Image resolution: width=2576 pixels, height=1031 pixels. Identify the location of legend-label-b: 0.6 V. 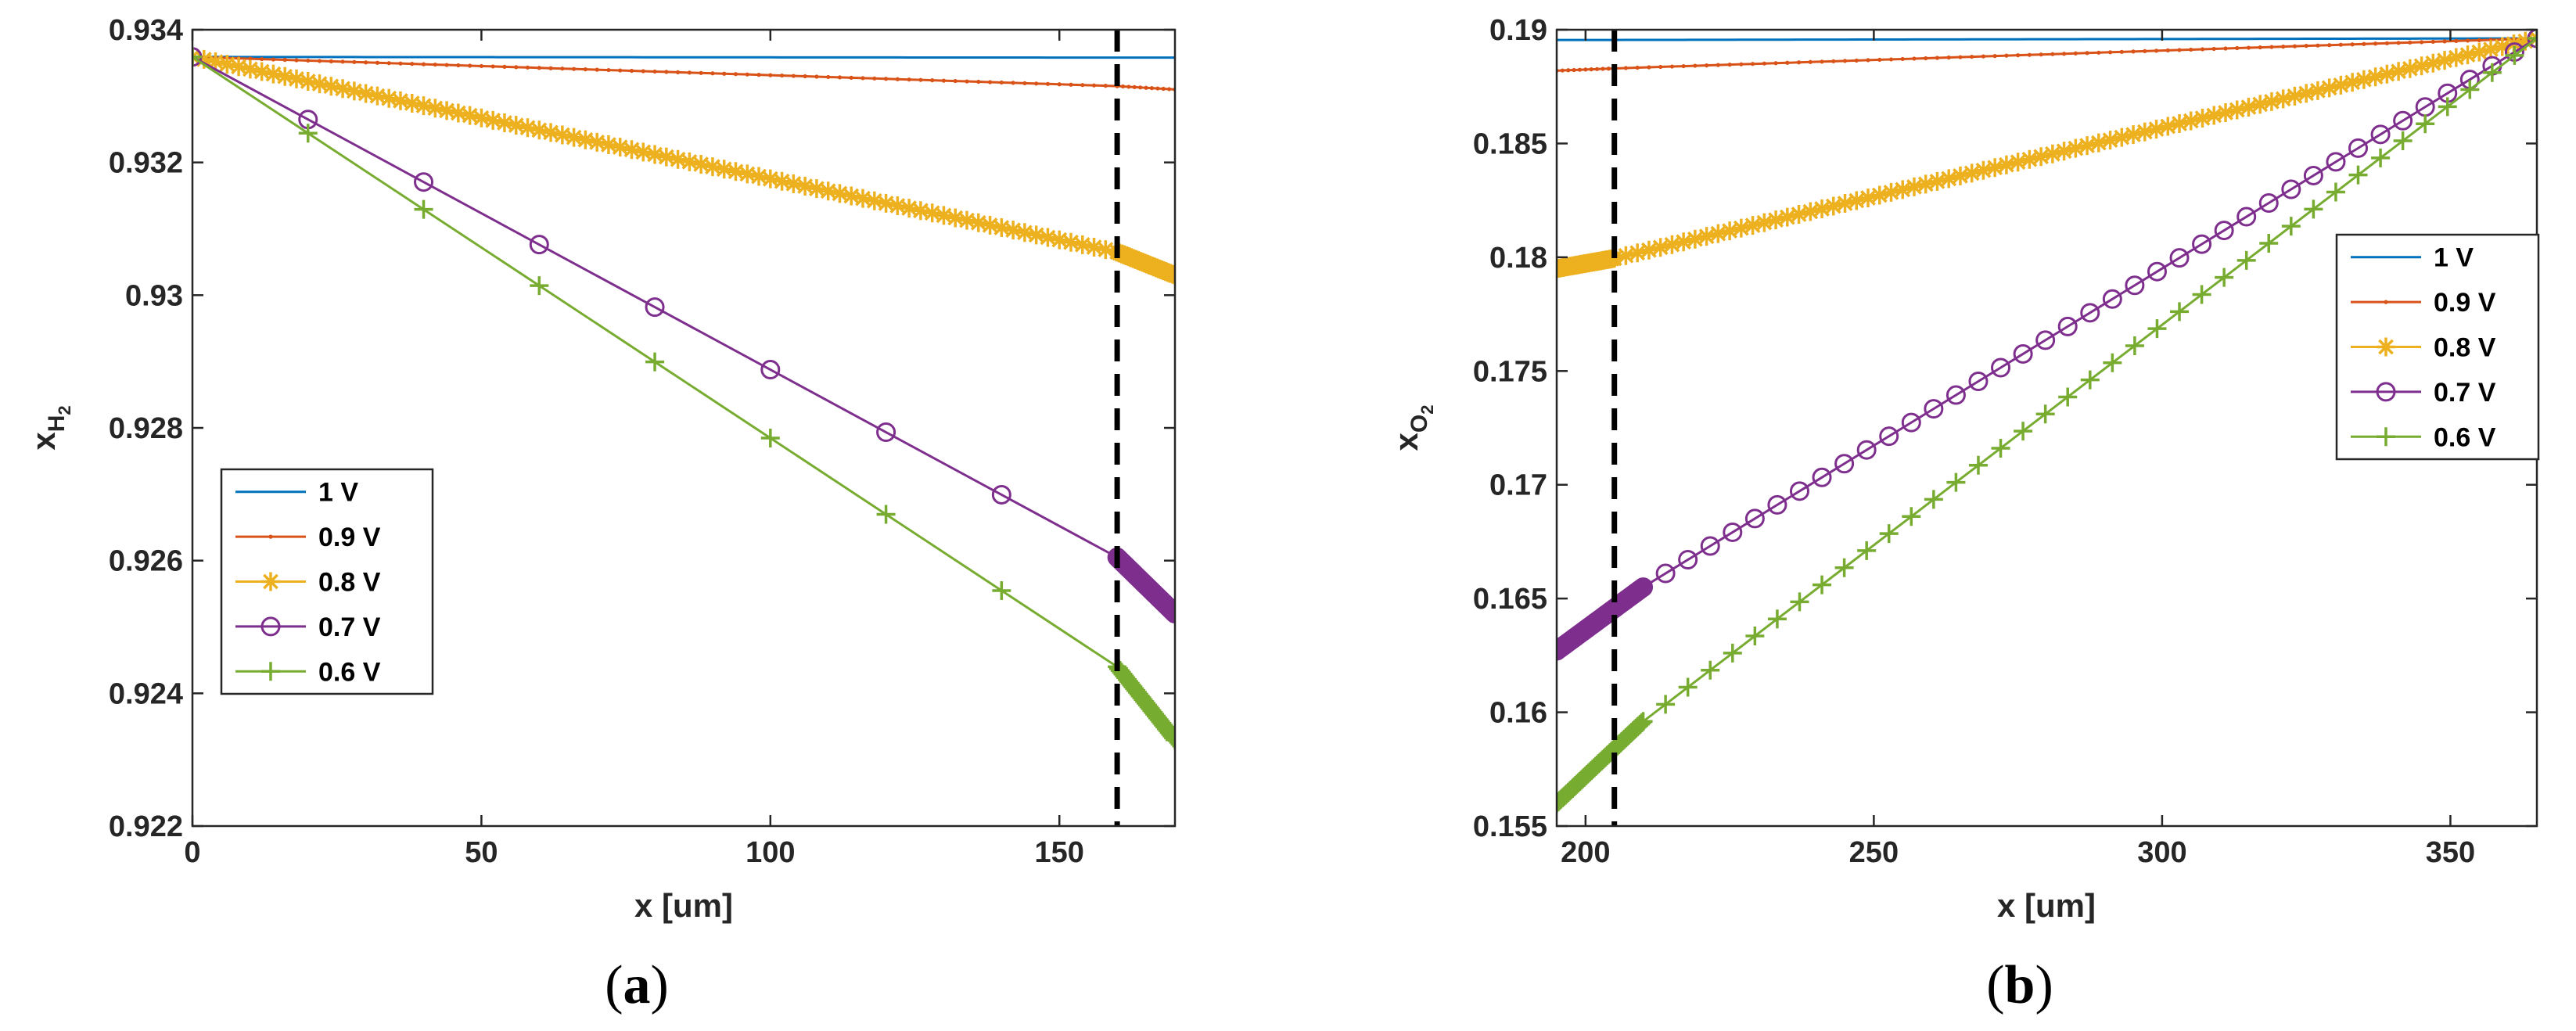
(2465, 437).